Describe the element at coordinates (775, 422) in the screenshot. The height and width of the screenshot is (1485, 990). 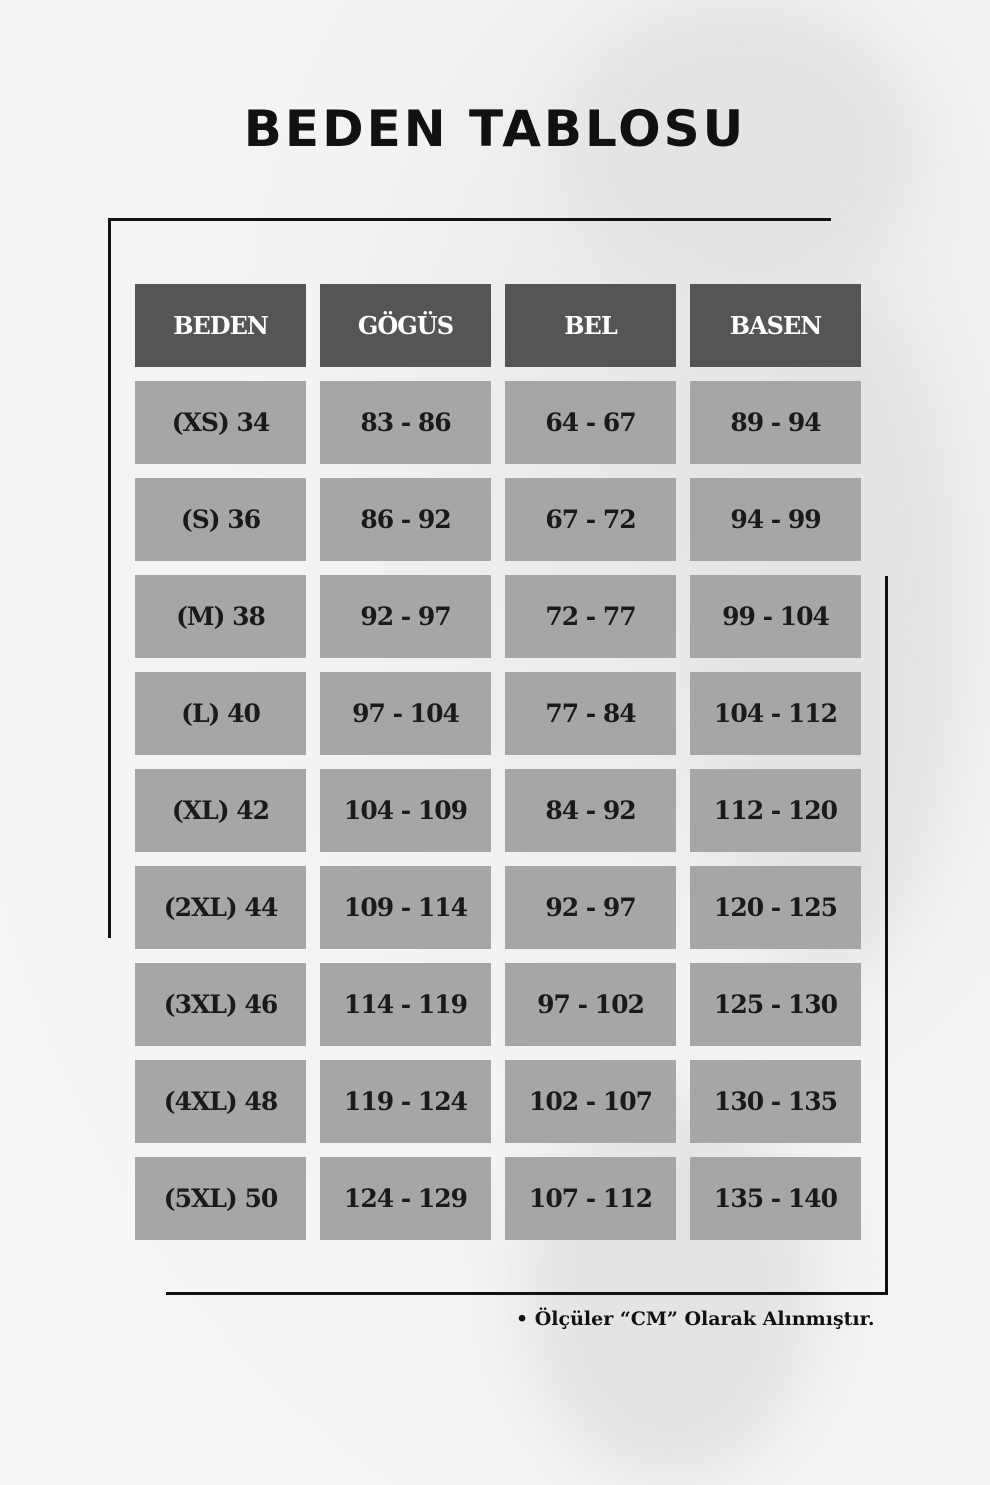
I see `table-cell: 89 - 94` at that location.